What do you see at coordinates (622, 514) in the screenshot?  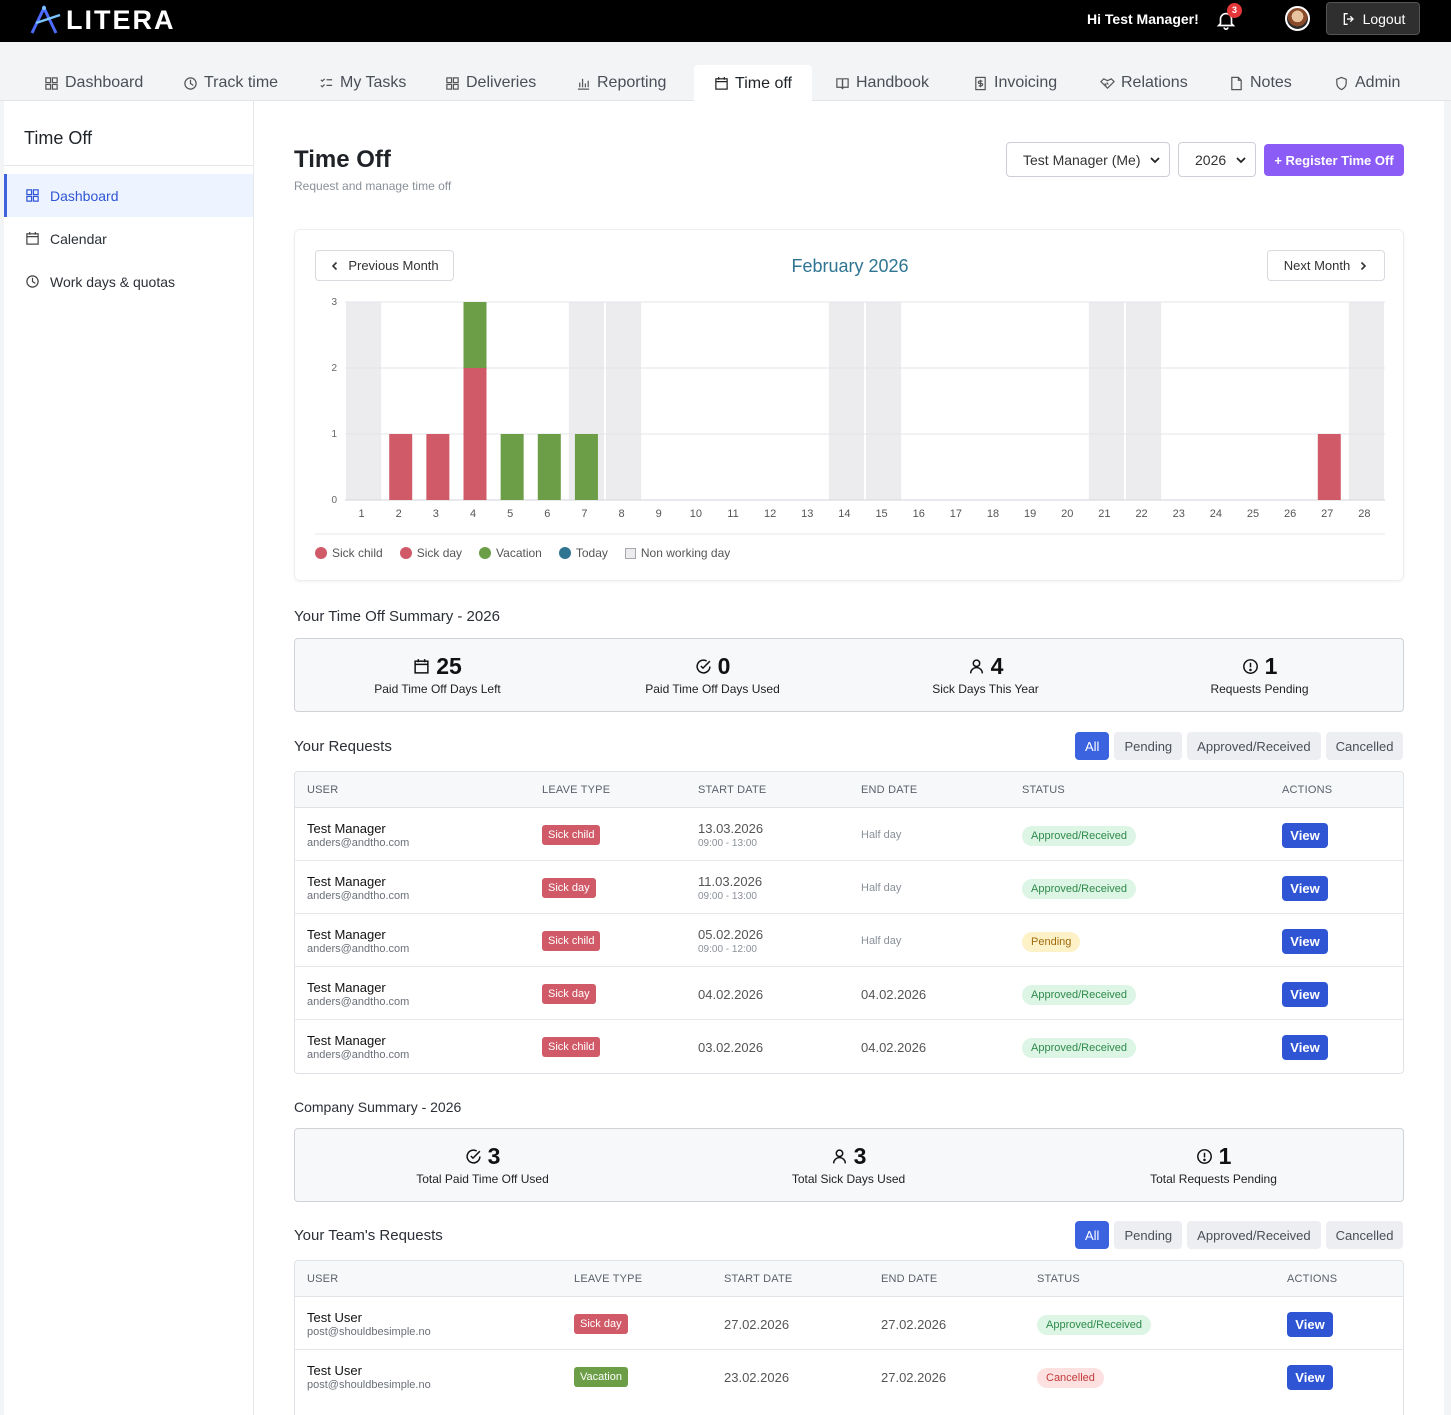 I see `x-tick-label: 8` at bounding box center [622, 514].